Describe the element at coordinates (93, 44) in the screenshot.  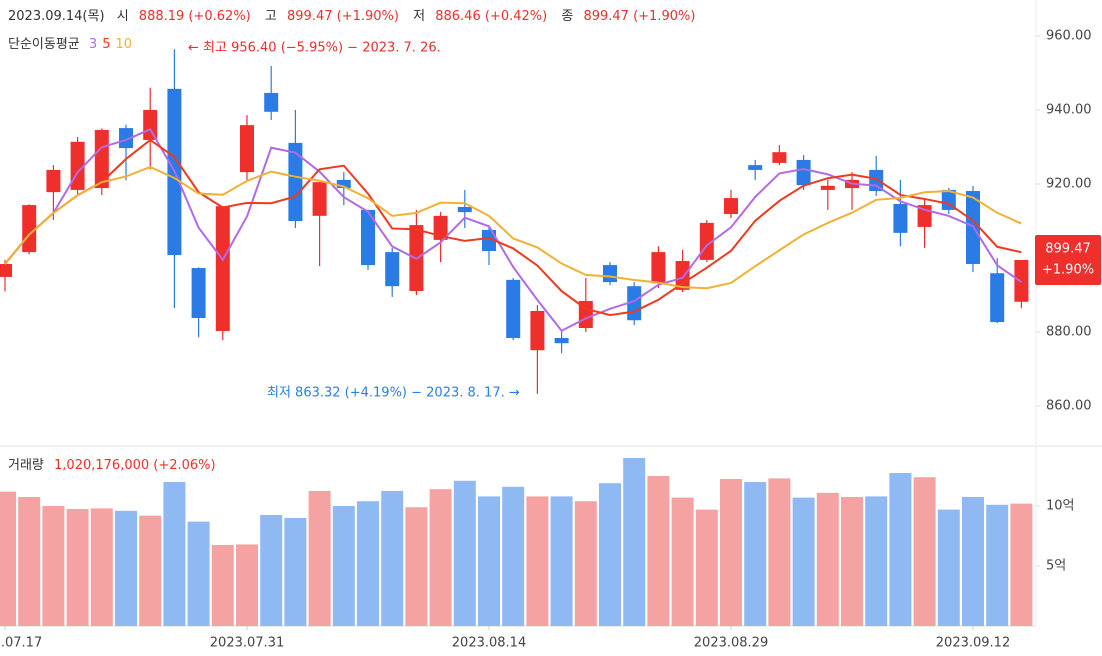
I see `ma-legend-period: 3` at that location.